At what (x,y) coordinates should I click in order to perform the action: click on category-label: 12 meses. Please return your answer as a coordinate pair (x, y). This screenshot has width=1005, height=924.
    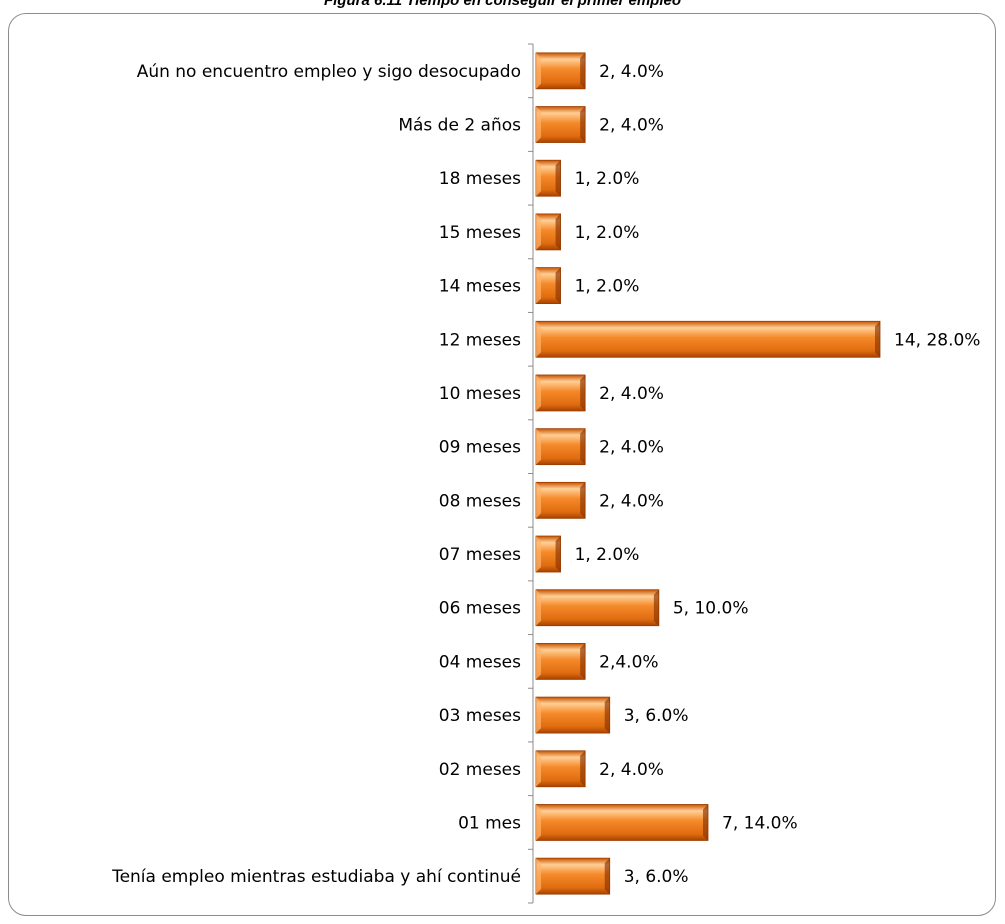
    Looking at the image, I should click on (480, 340).